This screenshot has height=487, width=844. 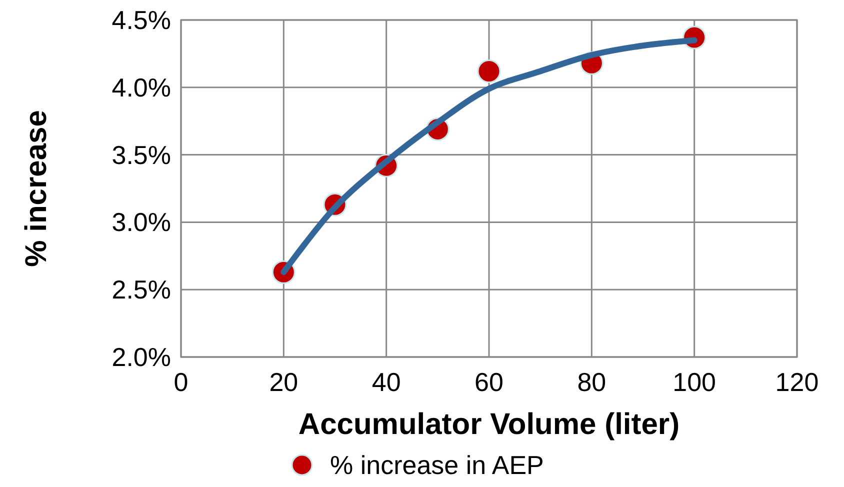 I want to click on y-tick-label: 2.5%, so click(x=141, y=289).